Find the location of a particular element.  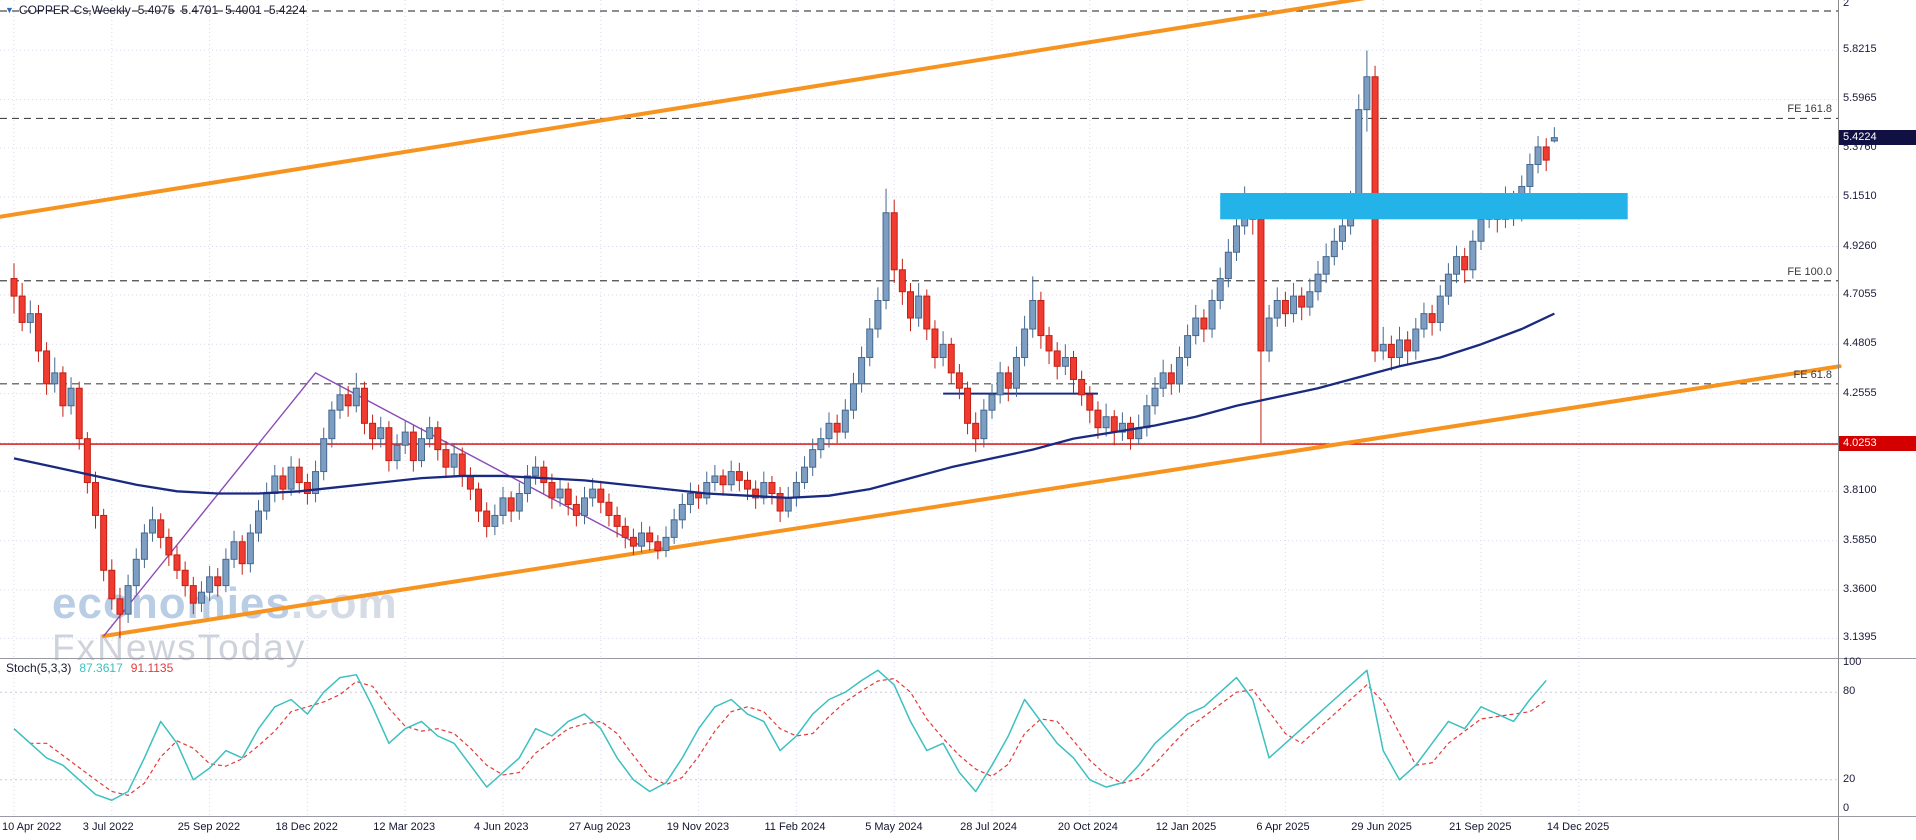

fib-level-label: FE 161.8 is located at coordinates (1809, 109).